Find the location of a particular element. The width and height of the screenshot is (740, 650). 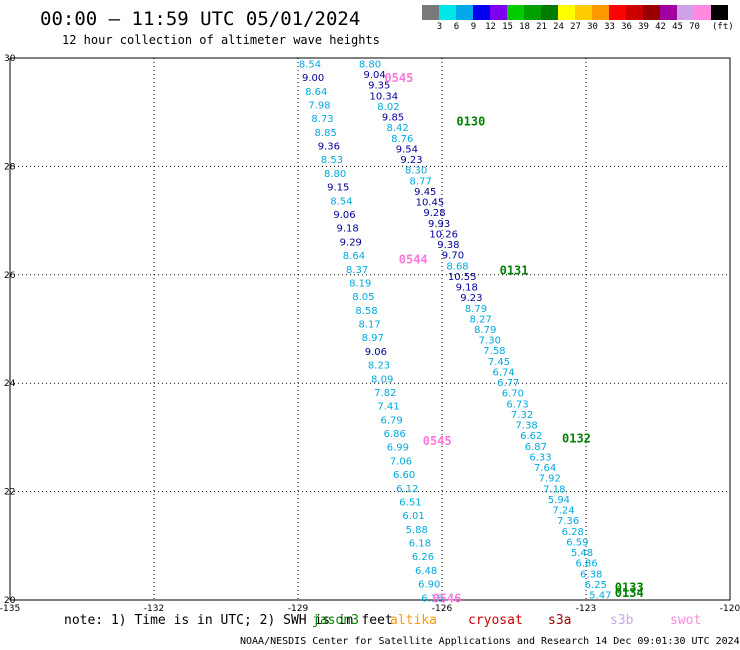

wave-height-label: 6.28 is located at coordinates (573, 532).